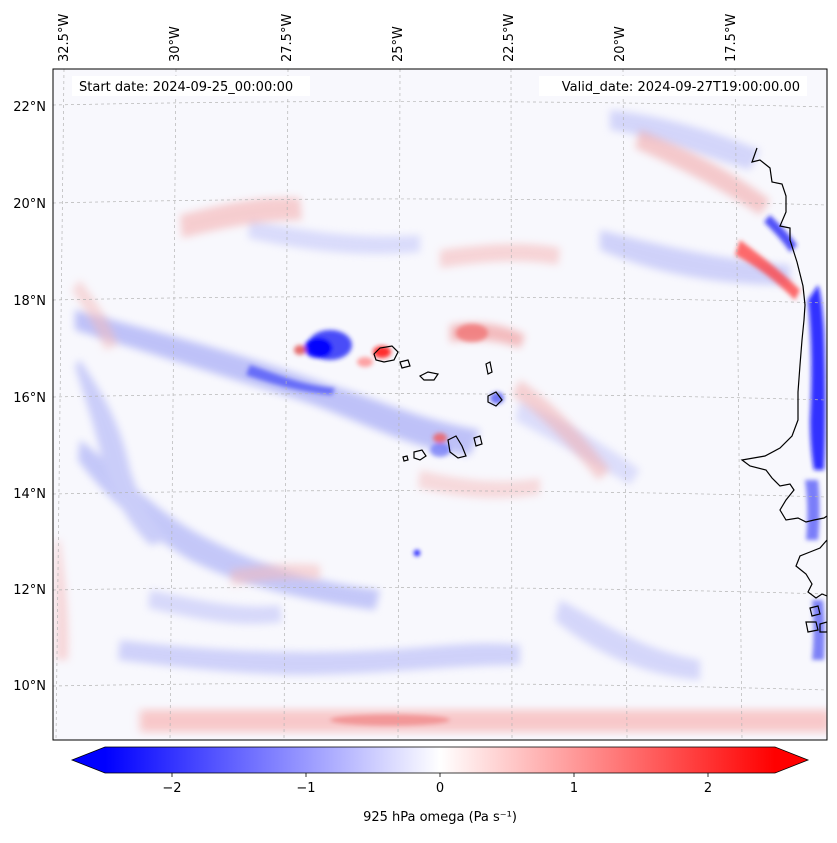 This screenshot has width=837, height=843. What do you see at coordinates (440, 817) in the screenshot?
I see `colorbar-title: 925 hPa omega (Pa s⁻¹)` at bounding box center [440, 817].